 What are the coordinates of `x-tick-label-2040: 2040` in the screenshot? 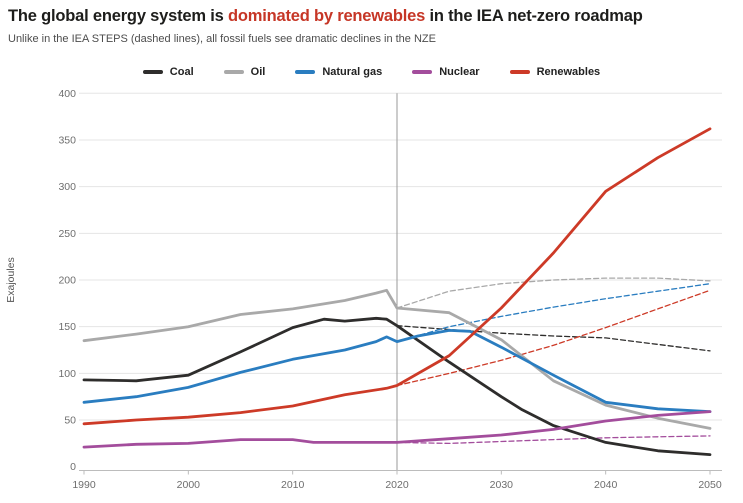 It's located at (606, 485).